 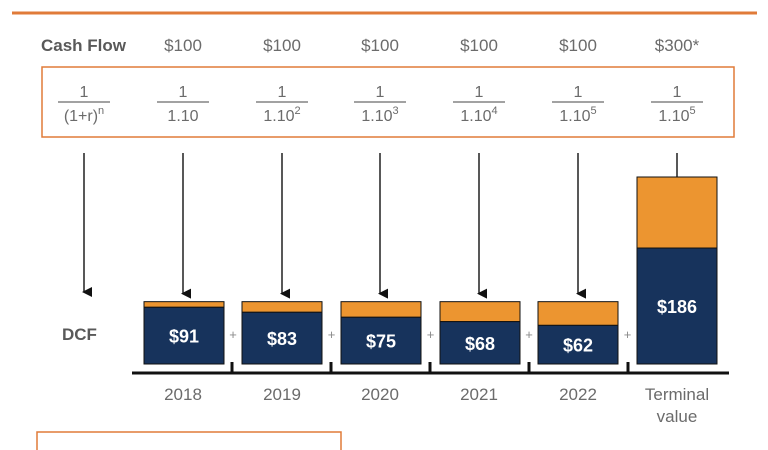 I want to click on present-value-label: $186, so click(x=677, y=307).